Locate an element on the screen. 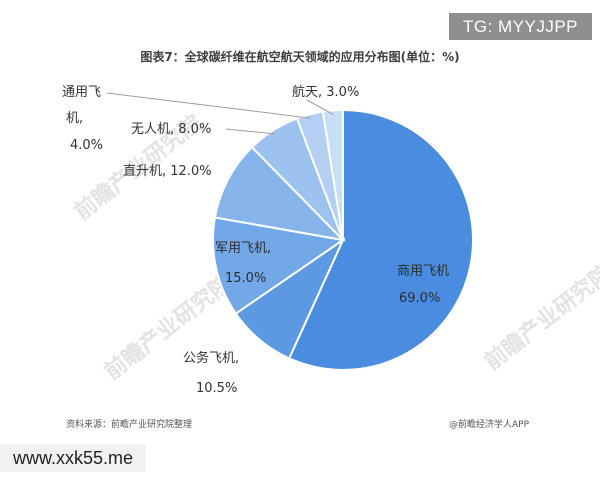 The image size is (600, 480). slice-label: 15.0% is located at coordinates (245, 278).